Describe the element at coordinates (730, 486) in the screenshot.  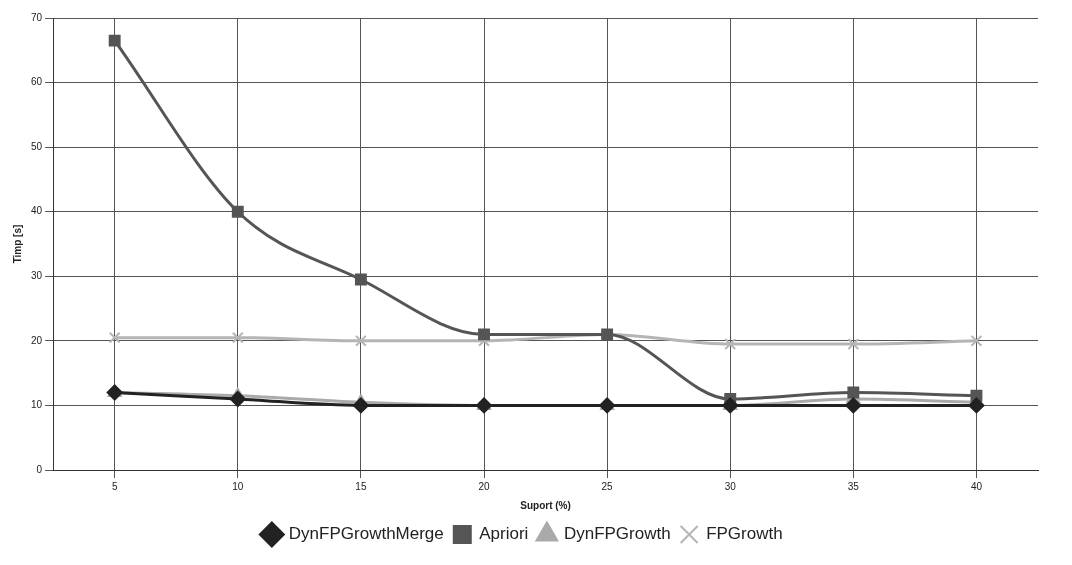
I see `x-tick-label: 30` at that location.